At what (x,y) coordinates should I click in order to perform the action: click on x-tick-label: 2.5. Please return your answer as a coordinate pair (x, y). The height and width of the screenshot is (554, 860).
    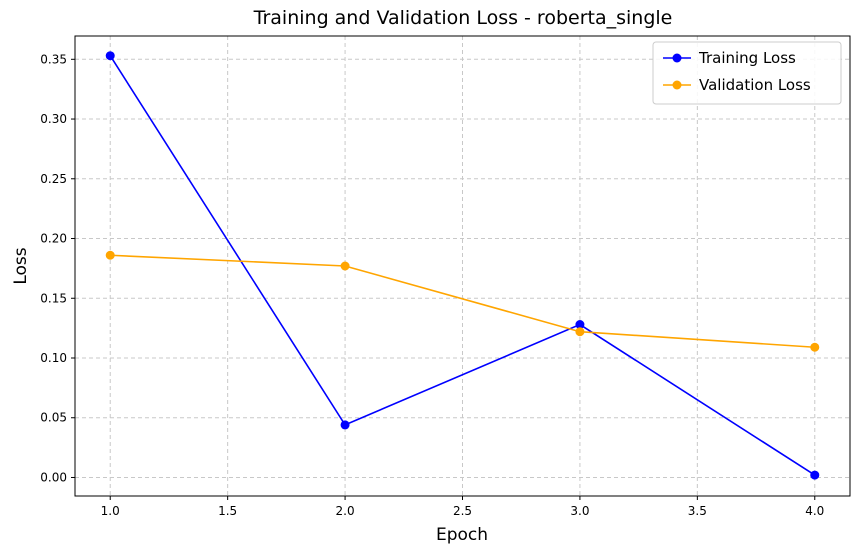
    Looking at the image, I should click on (462, 511).